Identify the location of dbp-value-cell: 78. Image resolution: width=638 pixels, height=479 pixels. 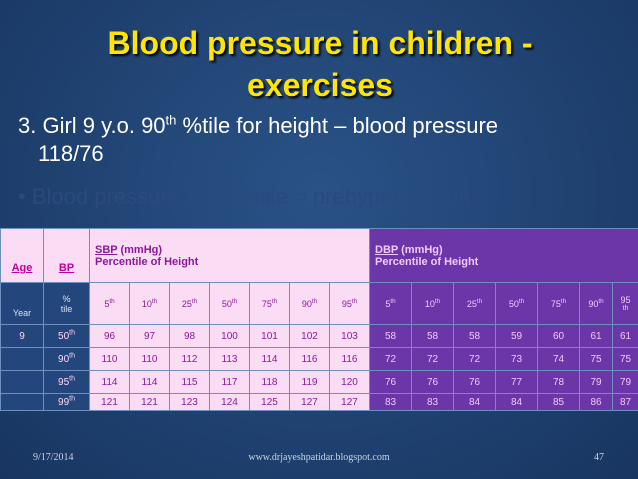
(559, 382).